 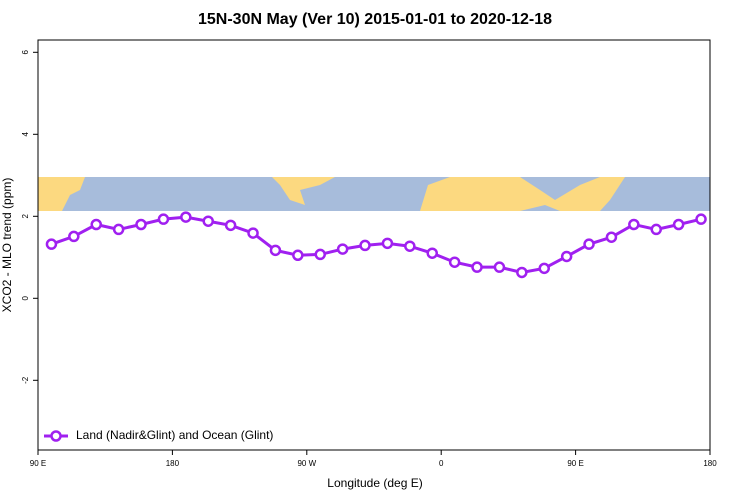 I want to click on y-tick-label: 2, so click(x=25, y=216).